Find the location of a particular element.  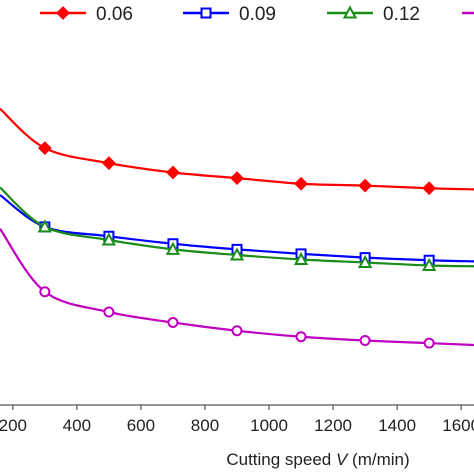

x-tick-label: 600 is located at coordinates (141, 425).